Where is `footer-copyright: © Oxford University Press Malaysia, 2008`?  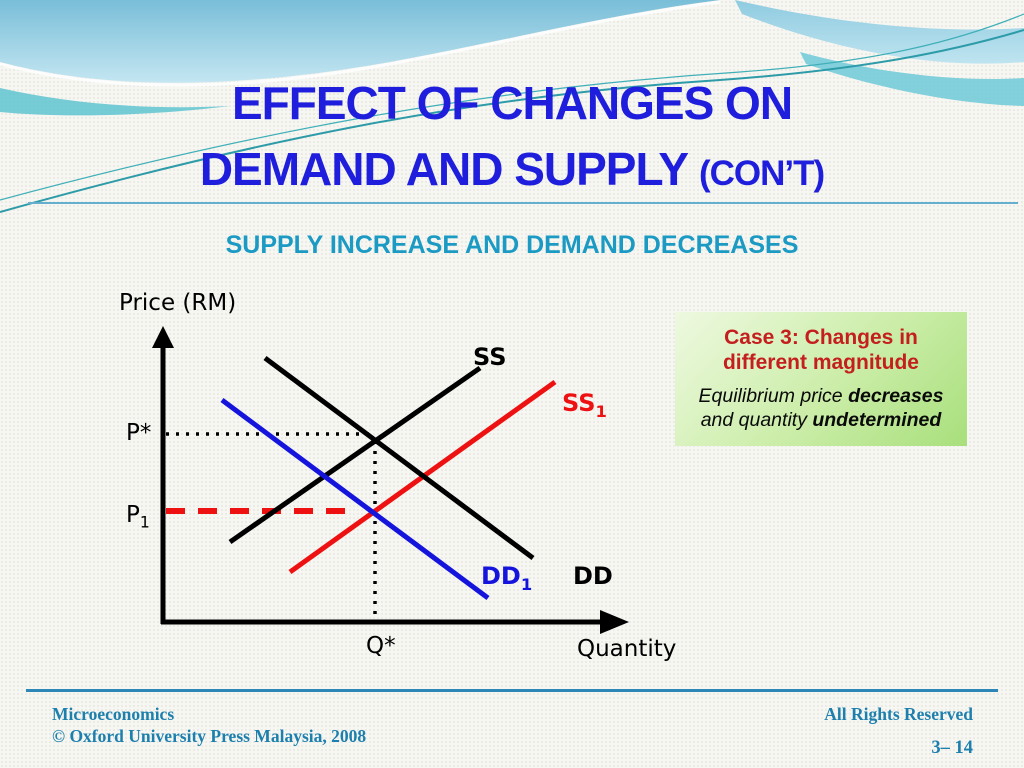 footer-copyright: © Oxford University Press Malaysia, 2008 is located at coordinates (209, 736).